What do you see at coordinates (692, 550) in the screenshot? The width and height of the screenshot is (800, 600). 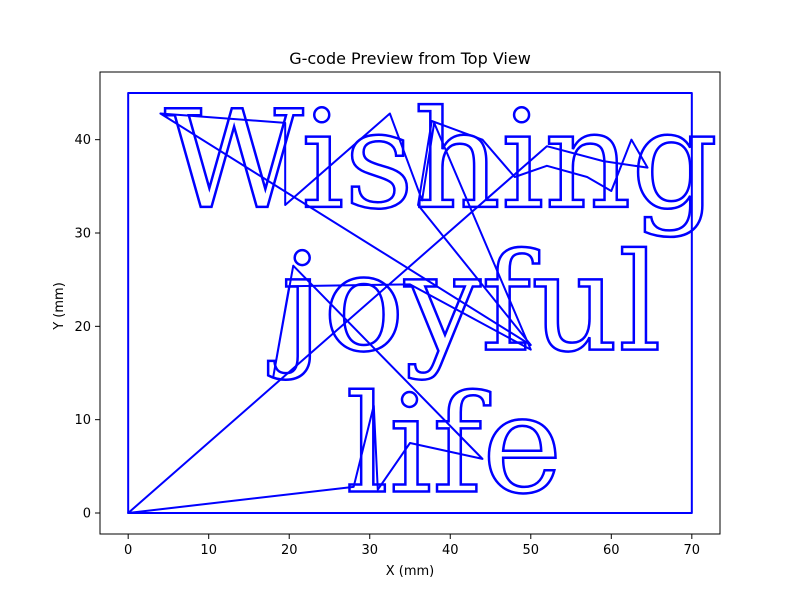 I see `x-tick-label: 70` at bounding box center [692, 550].